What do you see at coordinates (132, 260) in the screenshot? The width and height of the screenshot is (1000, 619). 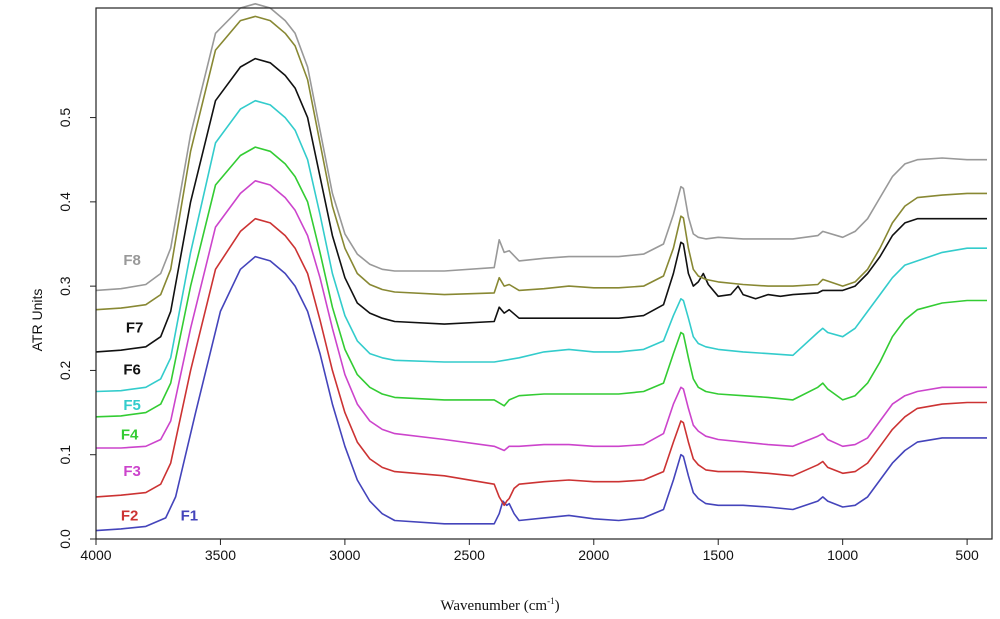 I see `series-label-f8: F8` at bounding box center [132, 260].